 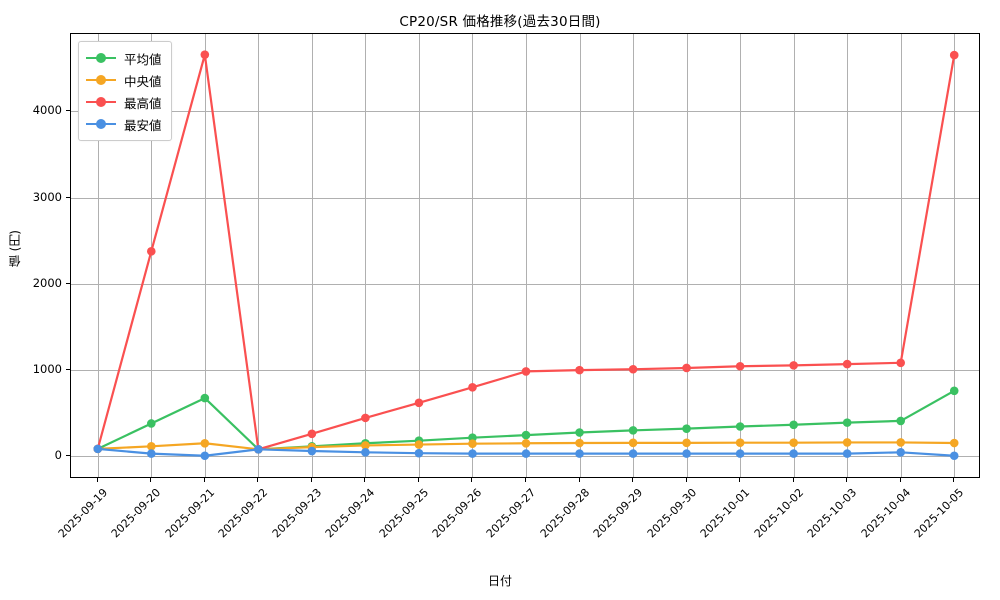 What do you see at coordinates (499, 581) in the screenshot?
I see `x-axis-label: 日付` at bounding box center [499, 581].